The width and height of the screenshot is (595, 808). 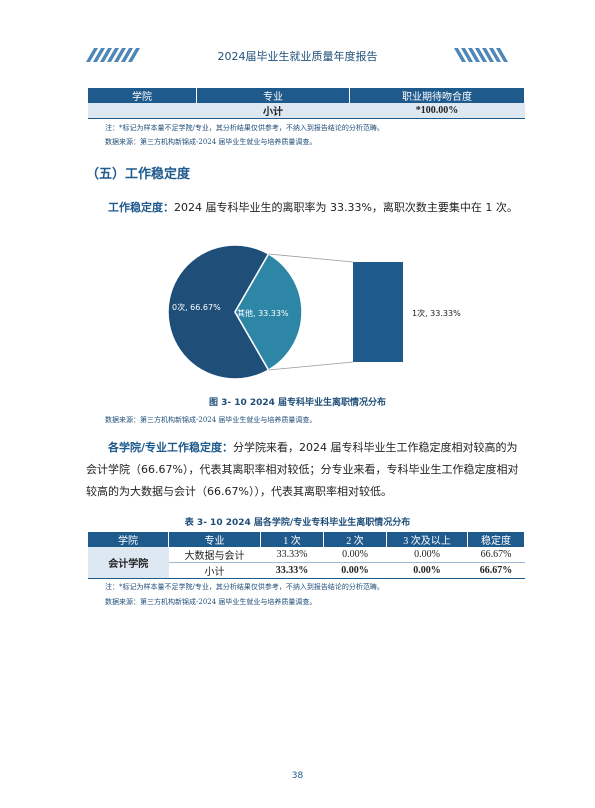 What do you see at coordinates (196, 307) in the screenshot?
I see `pie-label-0: 0次, 66.67%` at bounding box center [196, 307].